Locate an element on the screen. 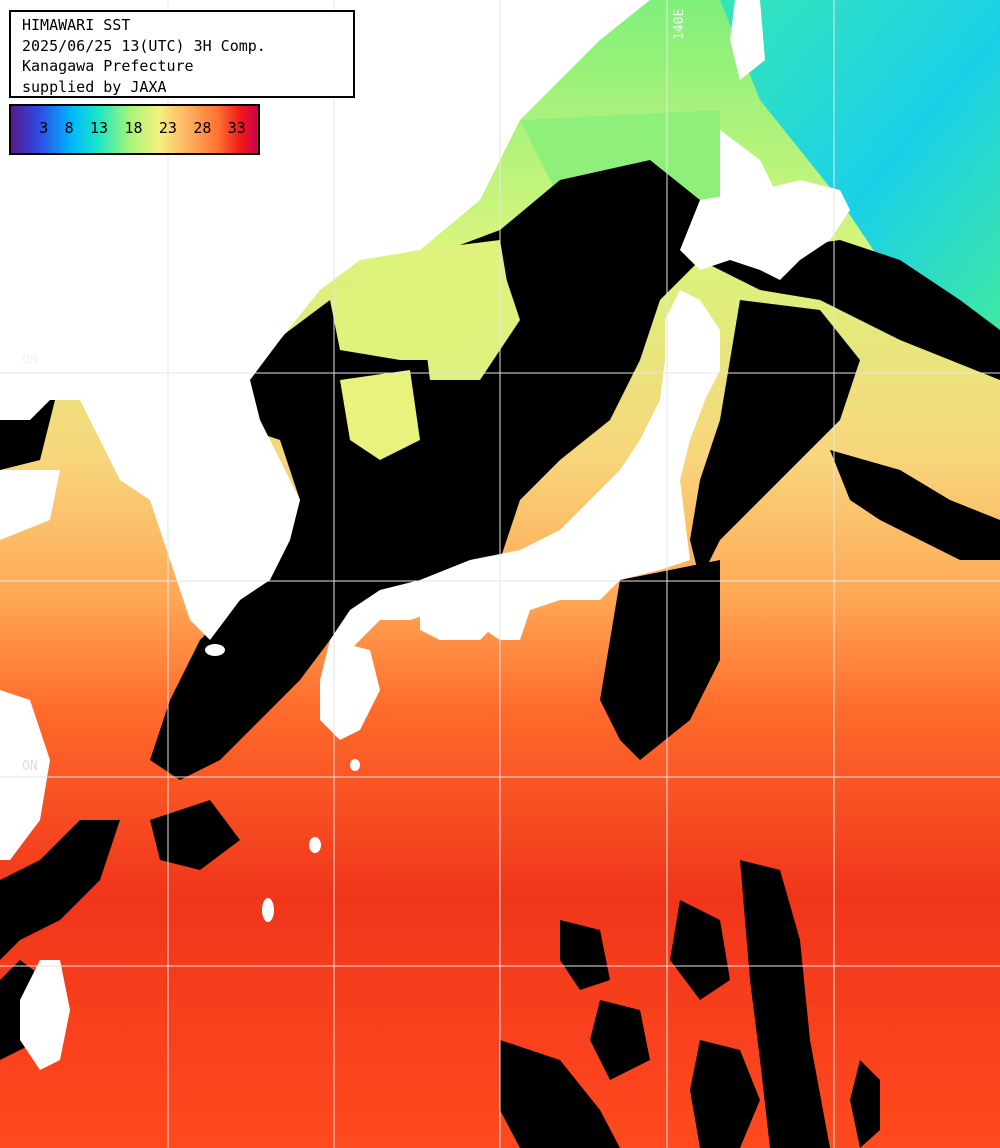 This screenshot has width=1000, height=1148. legend-tick: 18 is located at coordinates (133, 128).